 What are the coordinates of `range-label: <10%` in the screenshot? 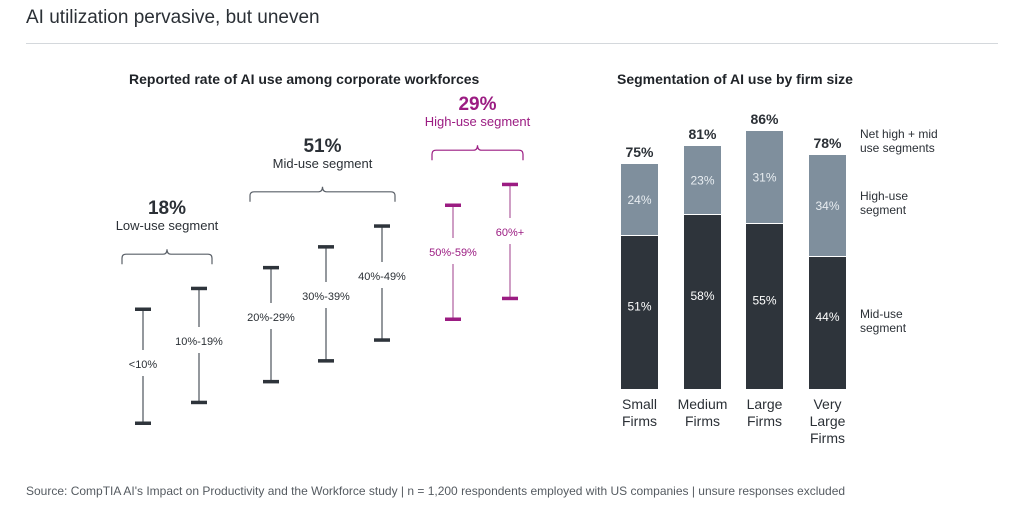 It's located at (143, 365).